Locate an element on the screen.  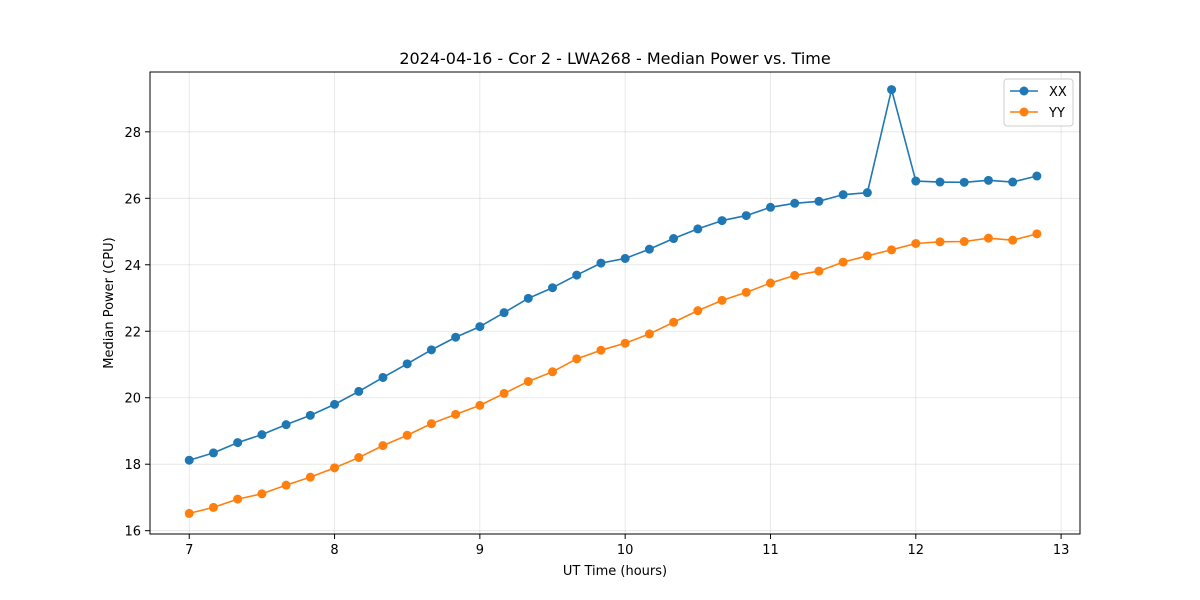
x-tick-label: 12 is located at coordinates (916, 550).